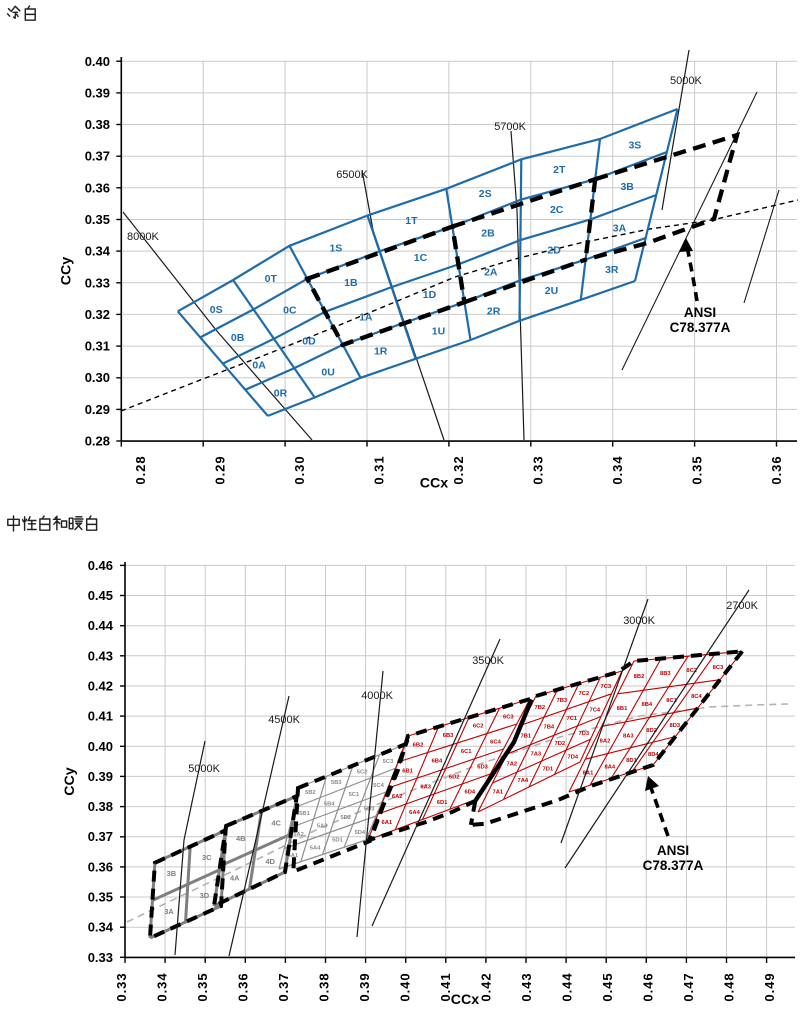 This screenshot has width=800, height=1024. Describe the element at coordinates (485, 194) in the screenshot. I see `svg-text: 2S` at that location.